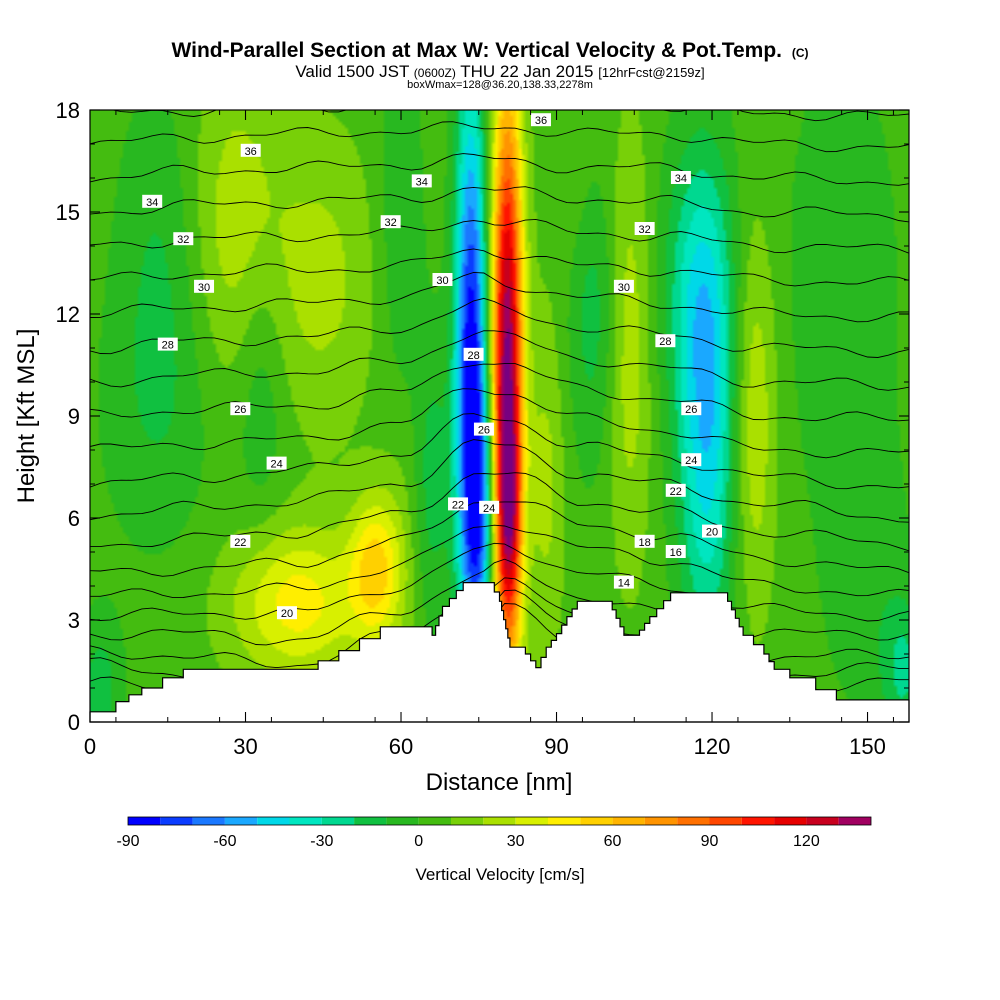  I want to click on colorbar-tick-label: 30, so click(516, 841).